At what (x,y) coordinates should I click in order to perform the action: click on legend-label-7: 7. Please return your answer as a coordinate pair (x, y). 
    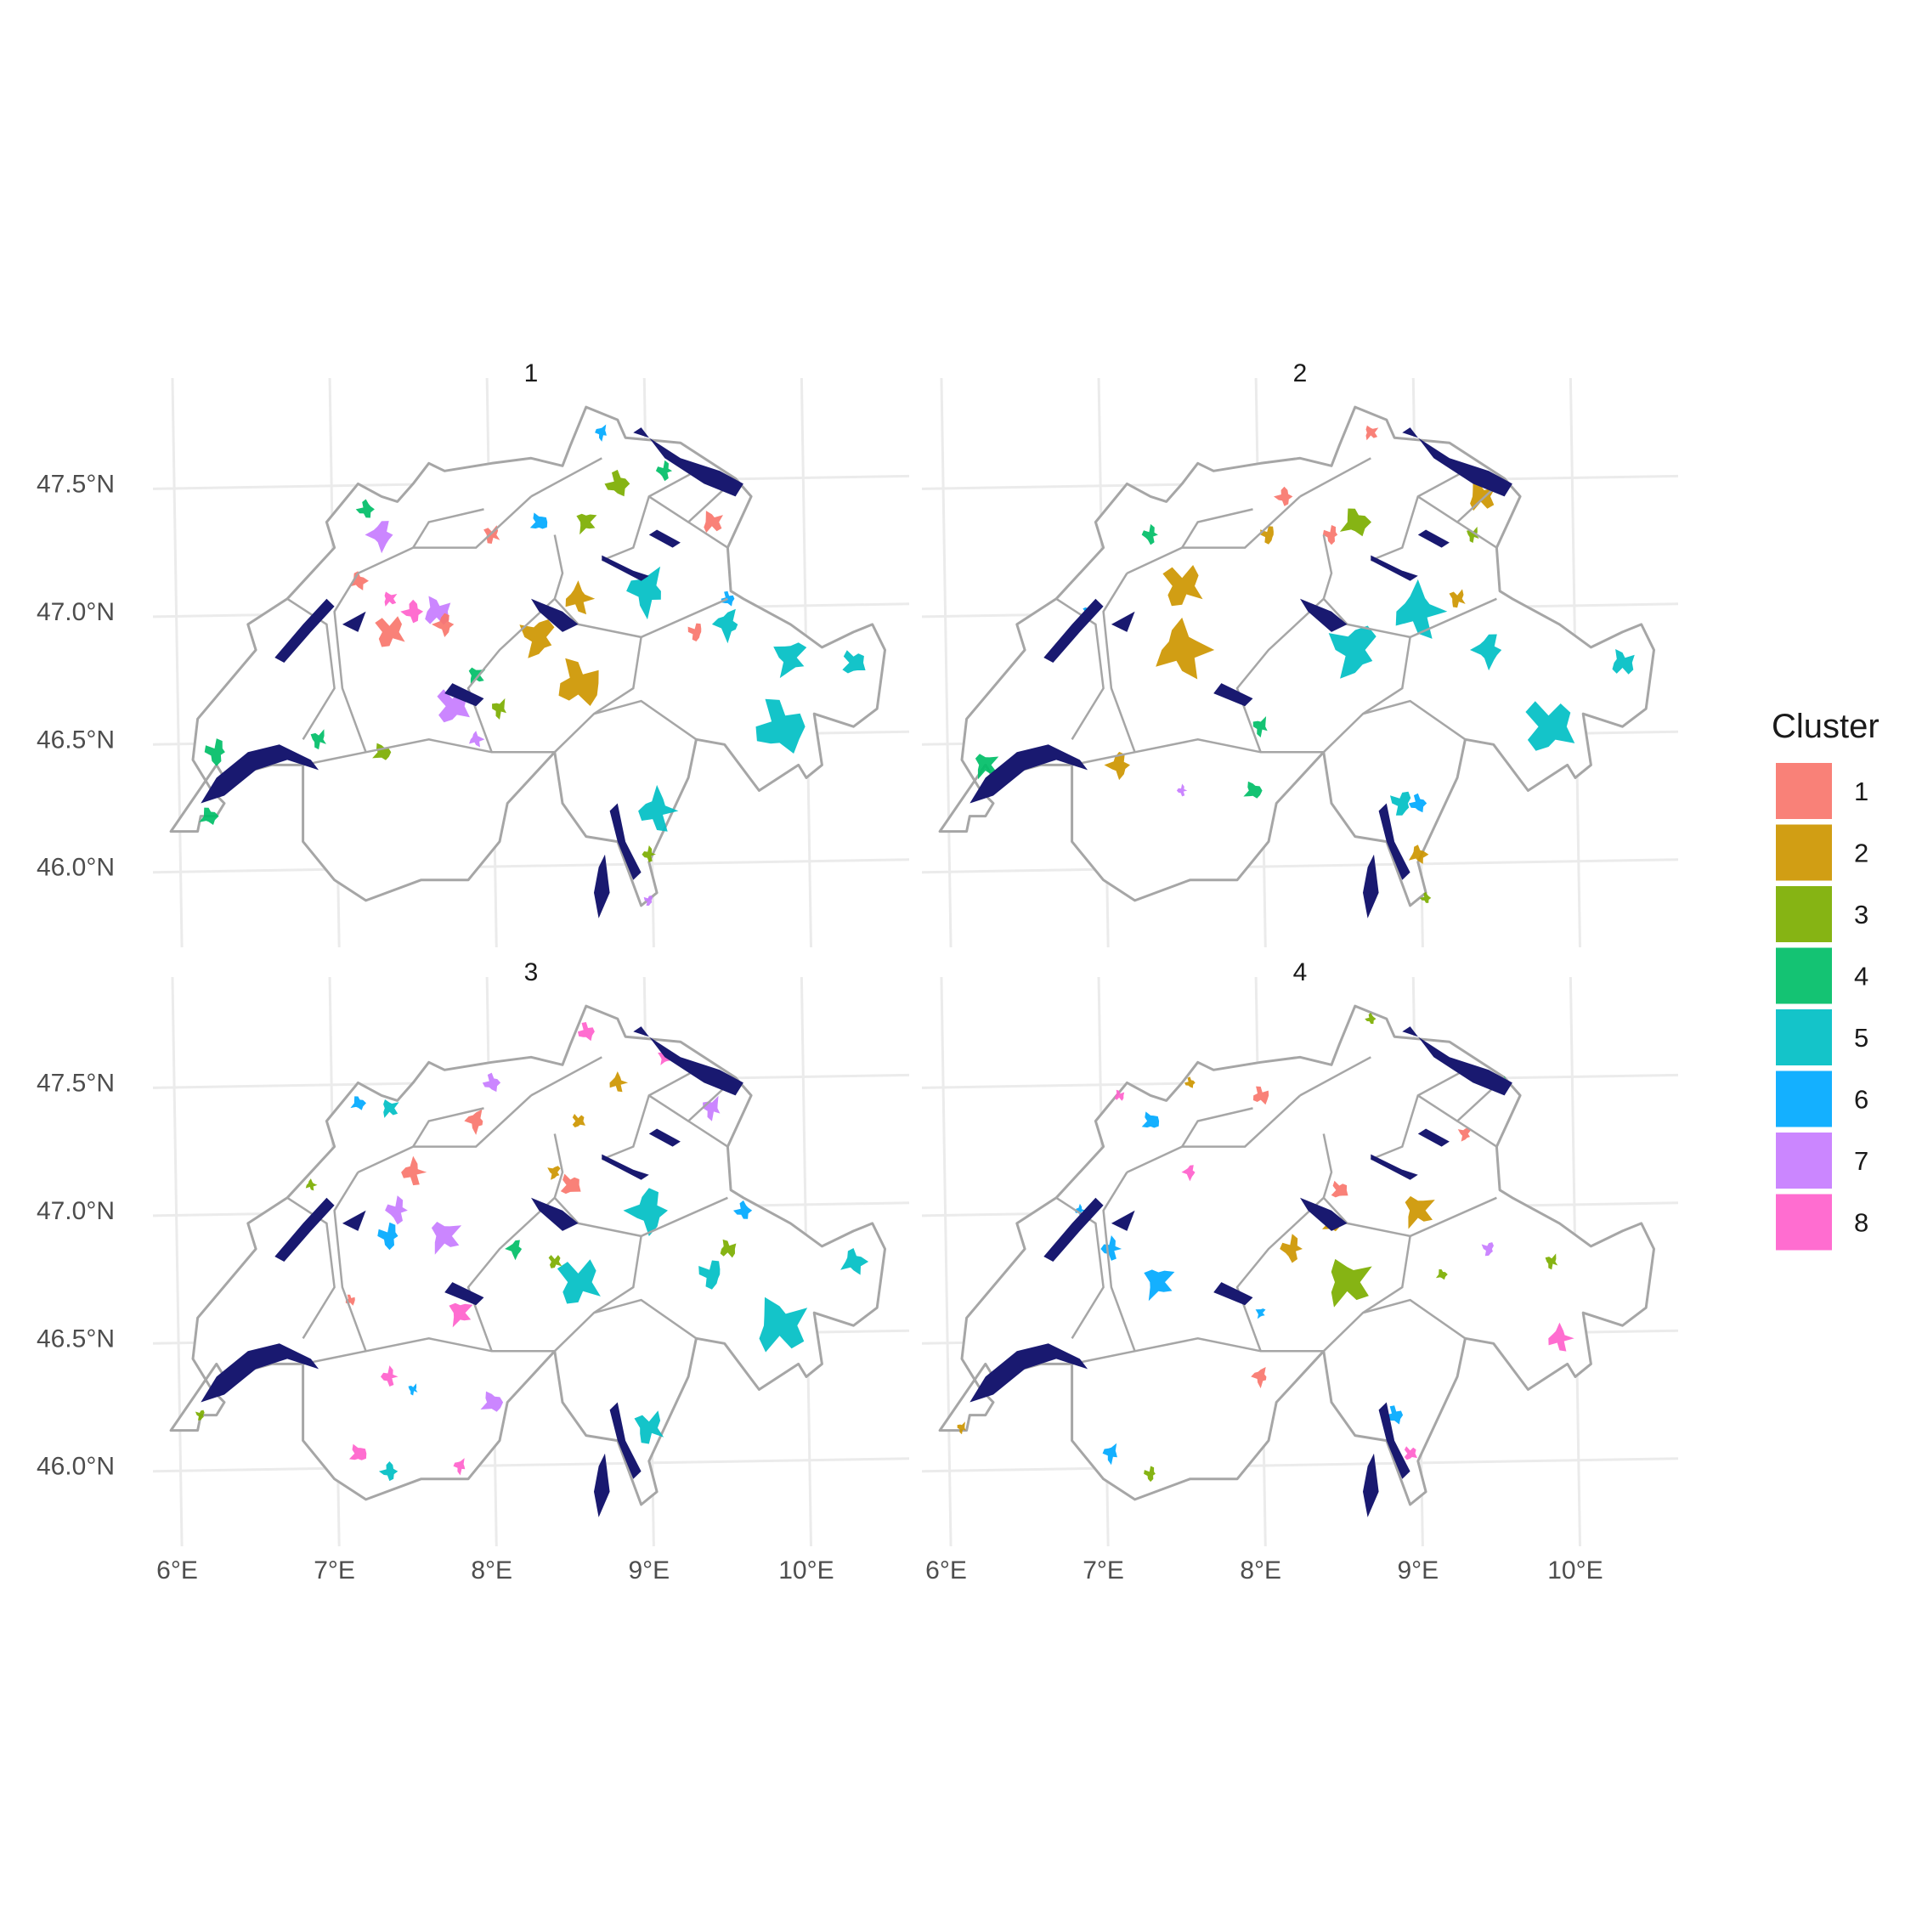
    Looking at the image, I should click on (1861, 1161).